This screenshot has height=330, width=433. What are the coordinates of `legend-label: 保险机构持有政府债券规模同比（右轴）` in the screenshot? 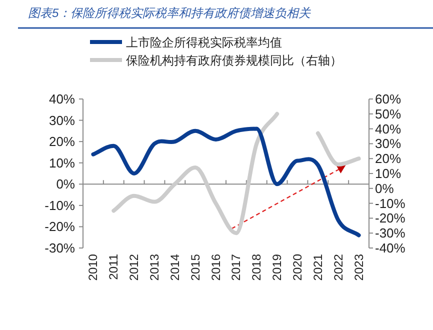 It's located at (234, 61).